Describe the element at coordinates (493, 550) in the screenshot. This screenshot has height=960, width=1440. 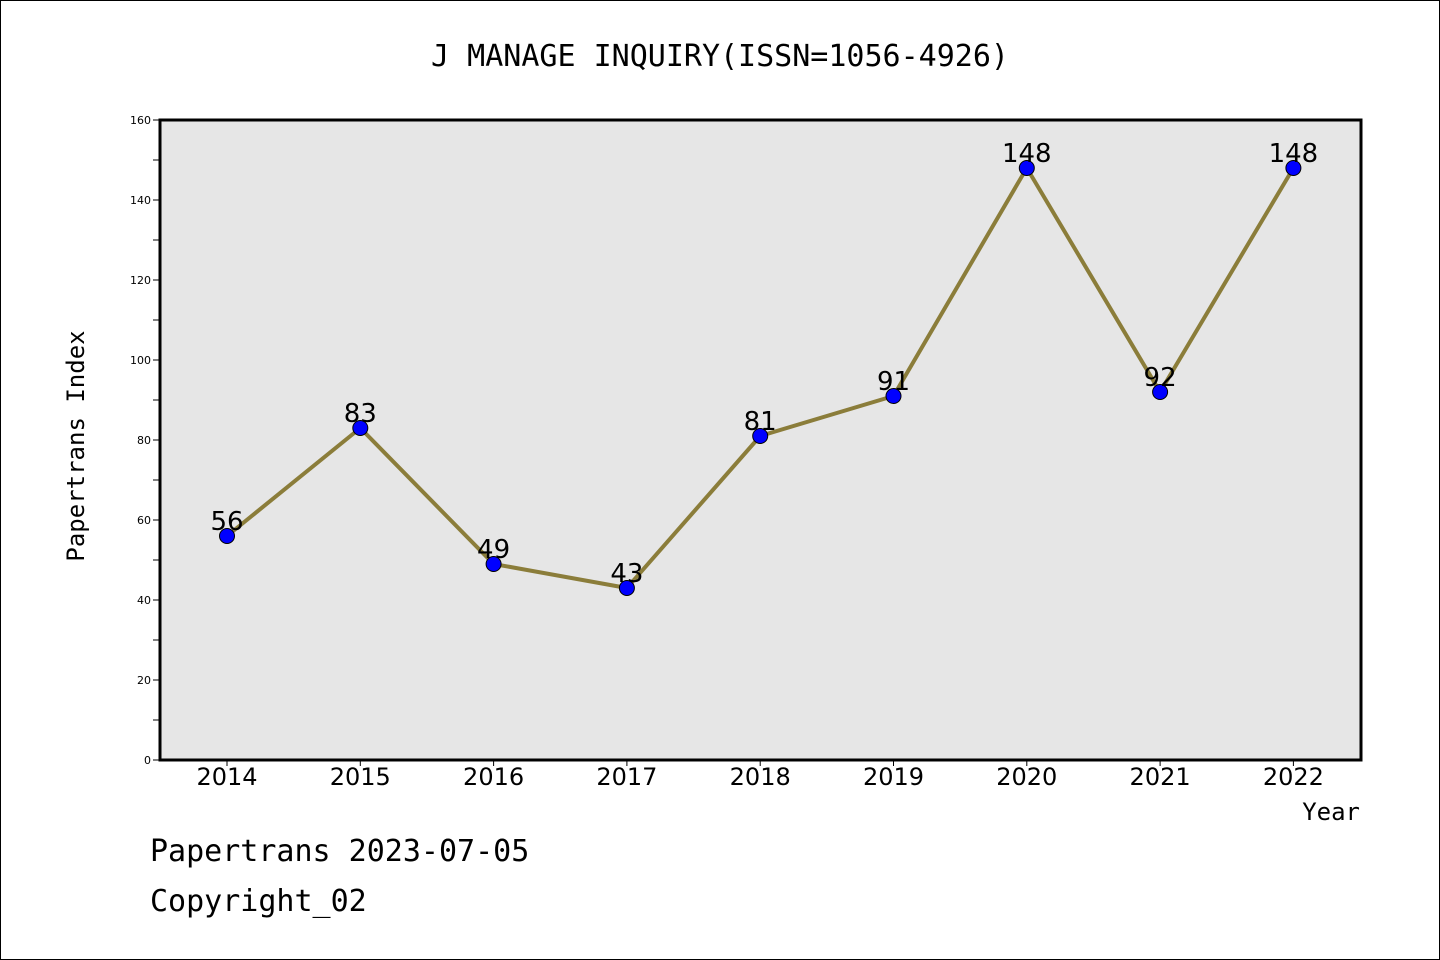
I see `data-label: 49` at that location.